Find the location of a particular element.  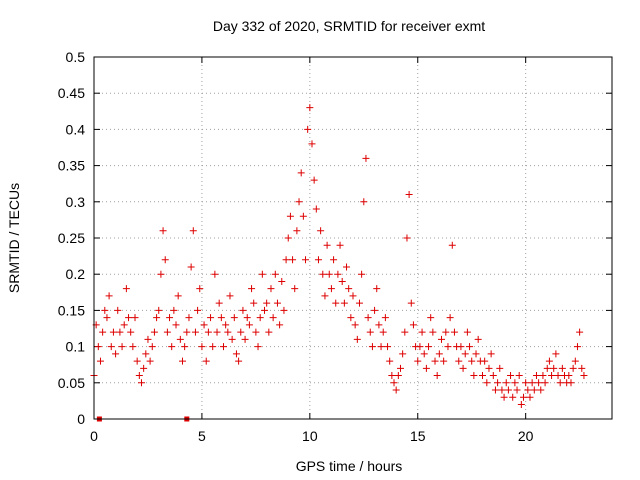

x-tick-label: 5 is located at coordinates (202, 436).